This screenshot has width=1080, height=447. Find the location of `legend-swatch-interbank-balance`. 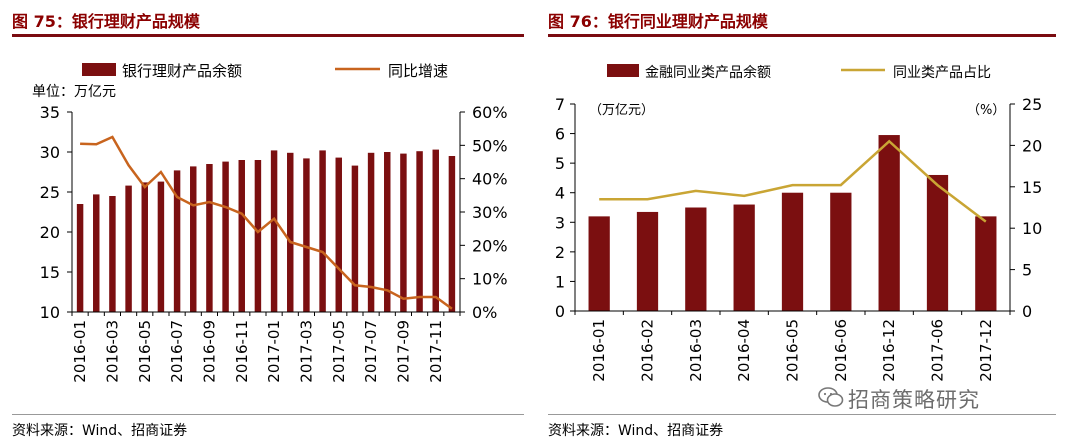

legend-swatch-interbank-balance is located at coordinates (623, 70).